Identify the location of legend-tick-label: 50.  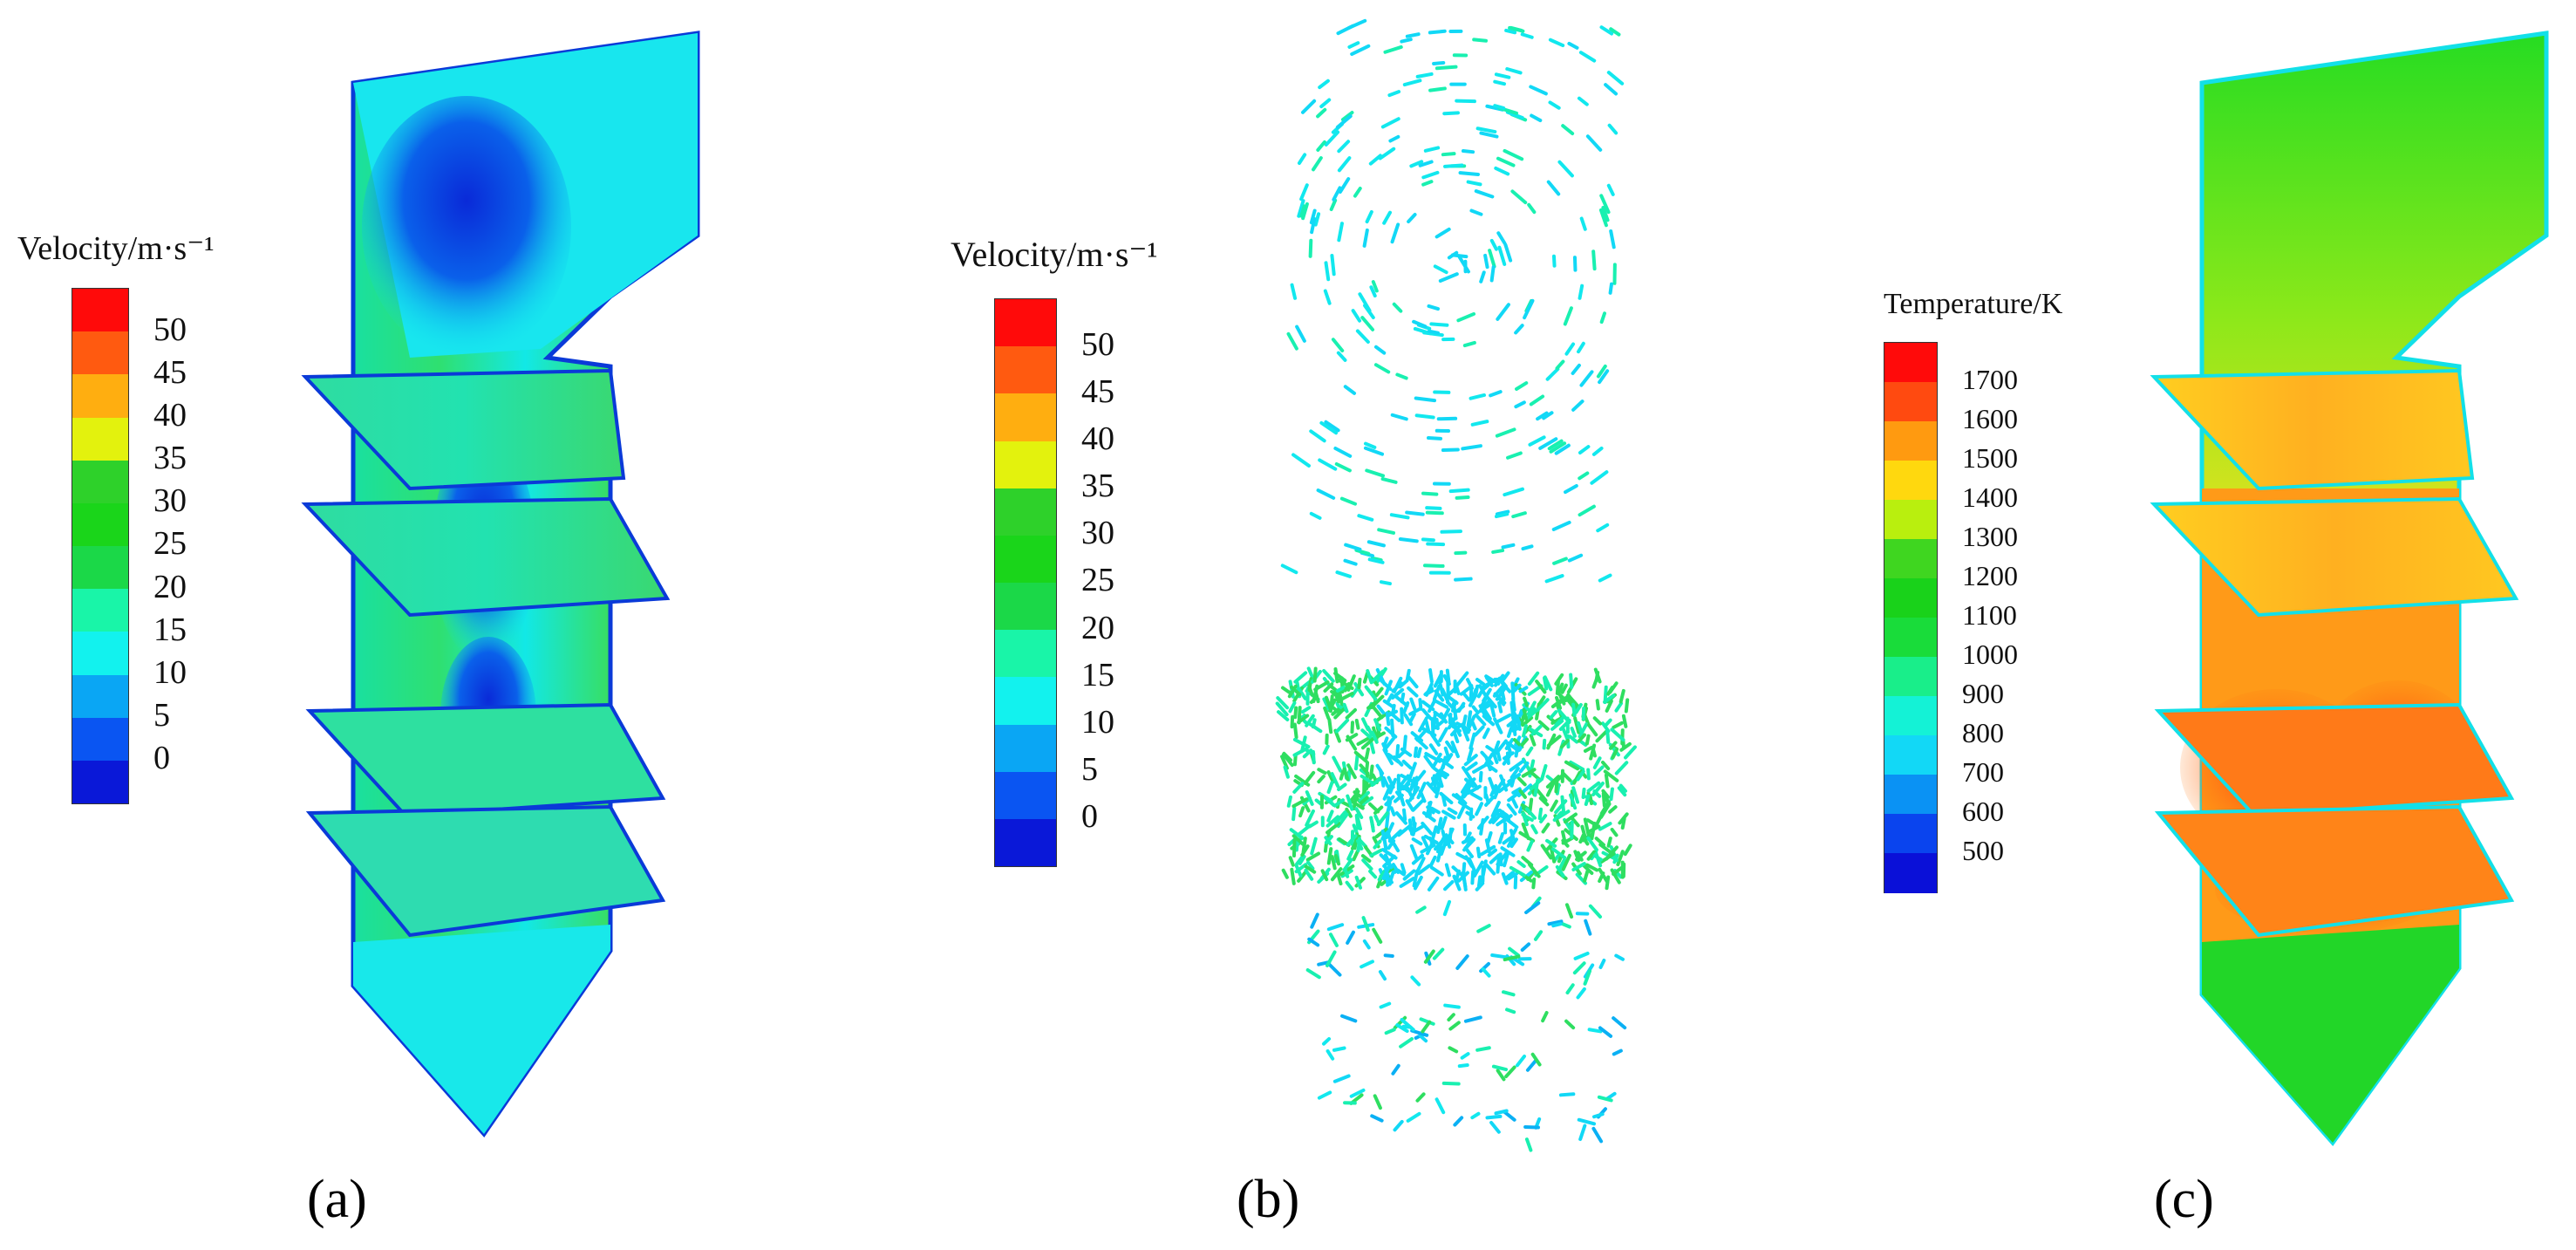
(170, 330).